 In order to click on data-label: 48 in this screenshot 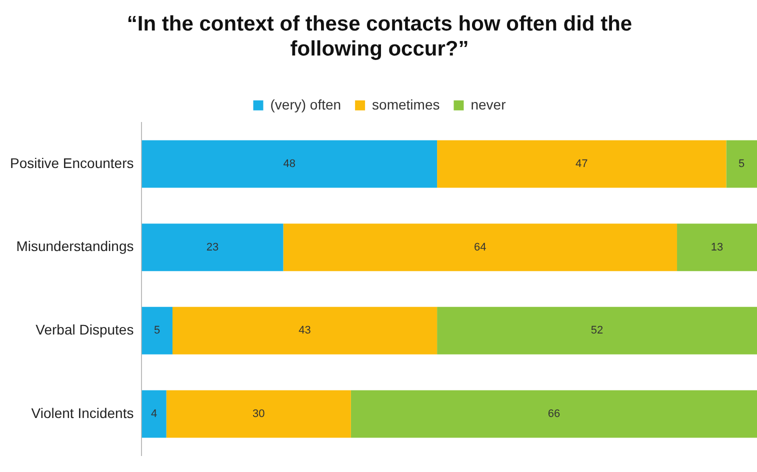, I will do `click(289, 164)`.